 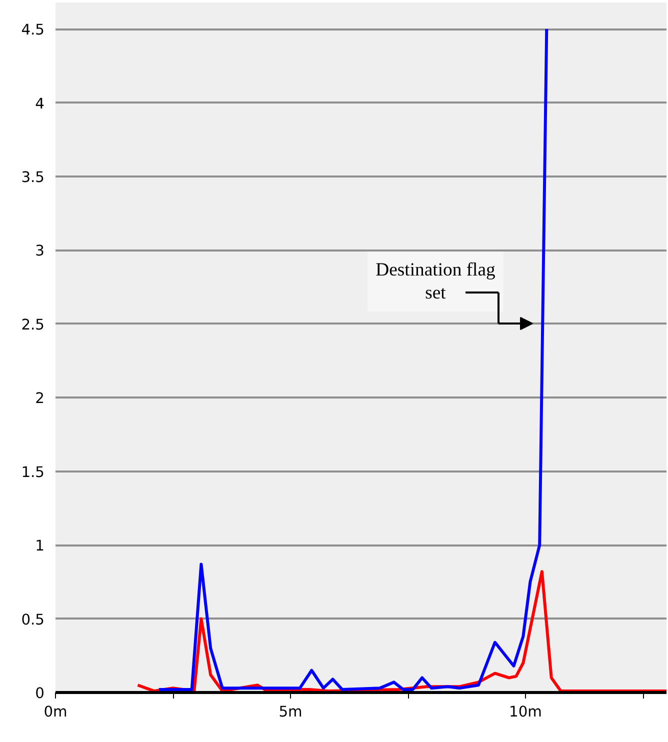 What do you see at coordinates (33, 619) in the screenshot?
I see `y-tick-label: 0.5` at bounding box center [33, 619].